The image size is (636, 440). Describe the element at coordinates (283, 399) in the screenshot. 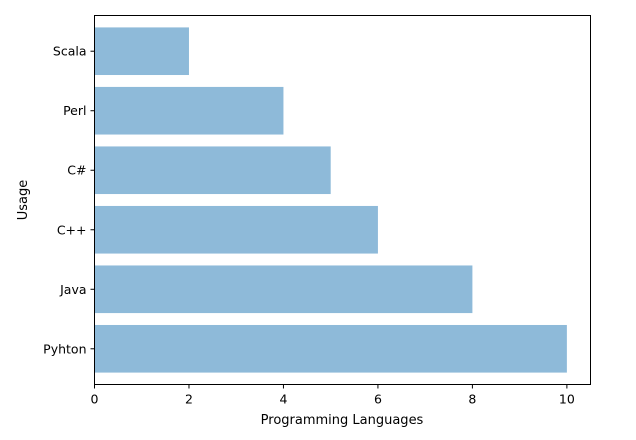

I see `x-tick-label: 4` at that location.